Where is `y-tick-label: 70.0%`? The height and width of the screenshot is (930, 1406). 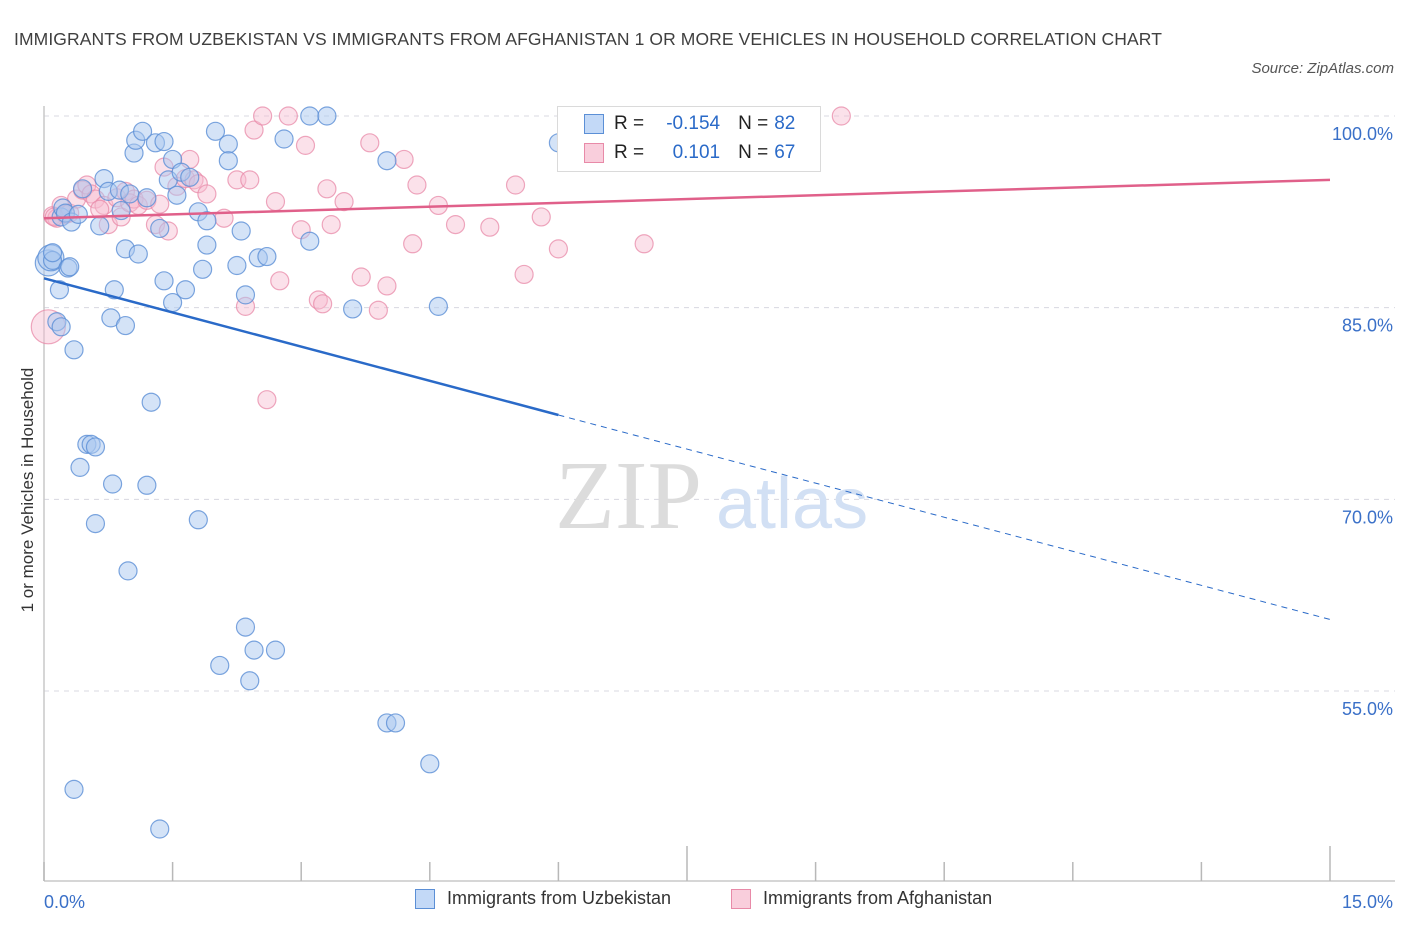 y-tick-label: 70.0% is located at coordinates (1367, 517).